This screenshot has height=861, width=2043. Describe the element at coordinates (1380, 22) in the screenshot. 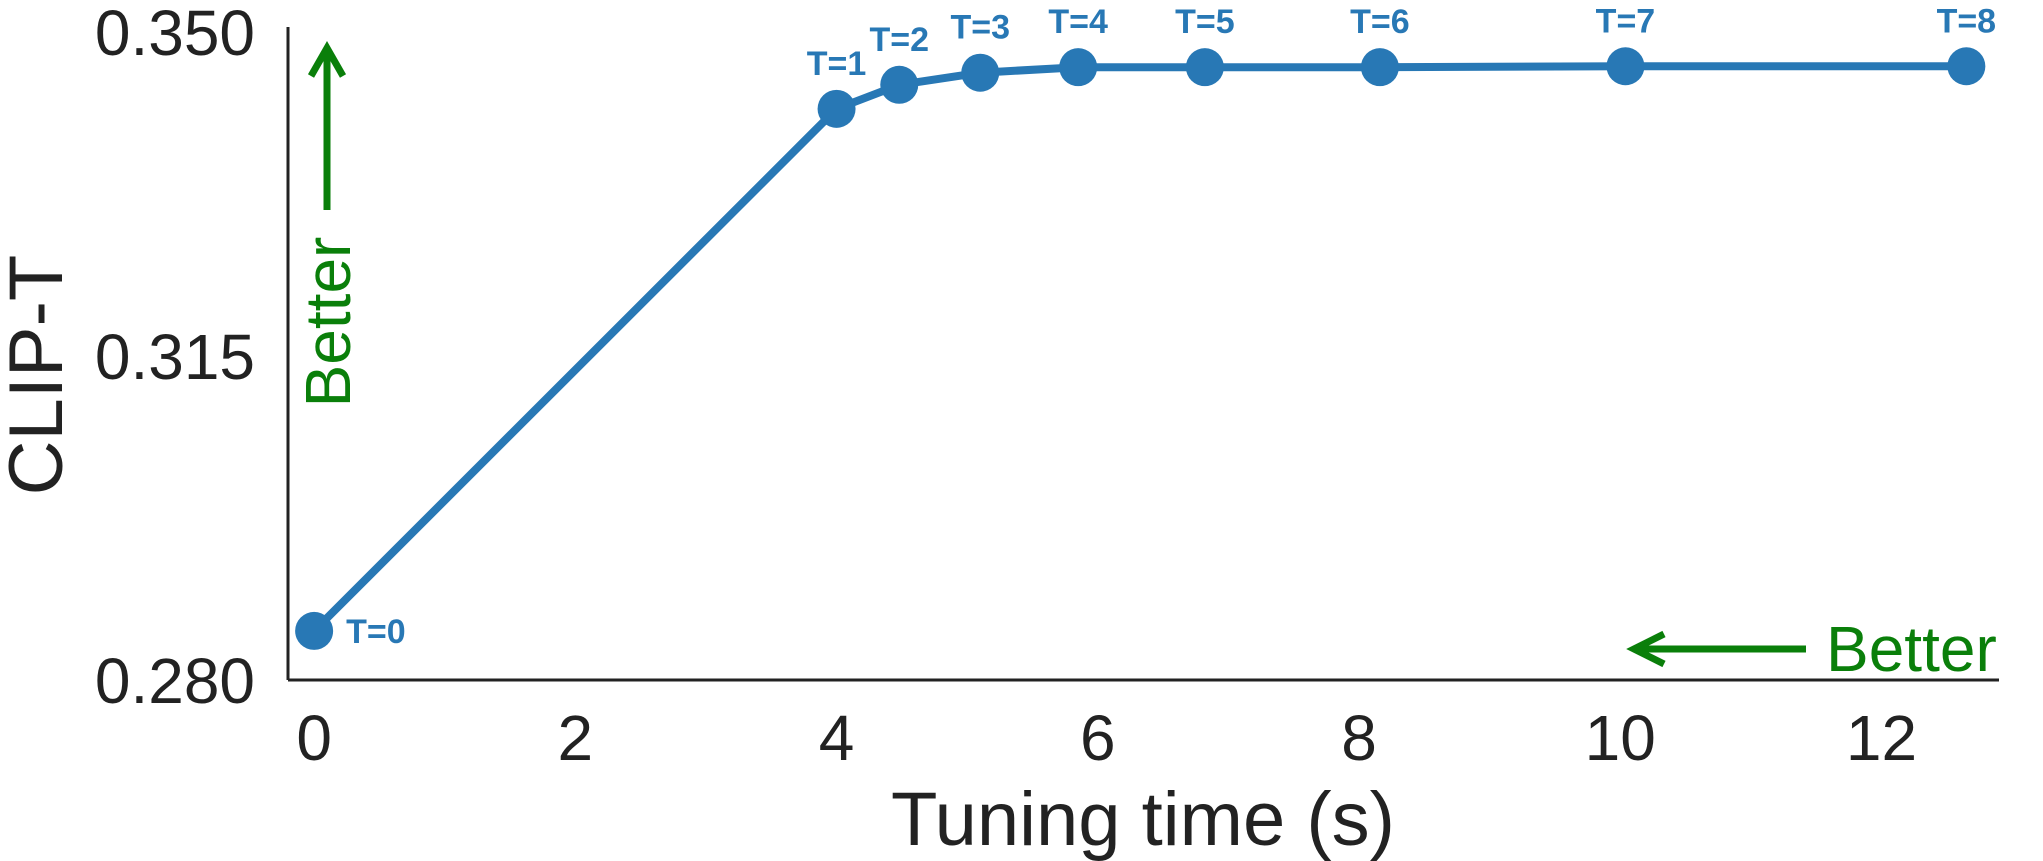

I see `point-label: T=6` at that location.